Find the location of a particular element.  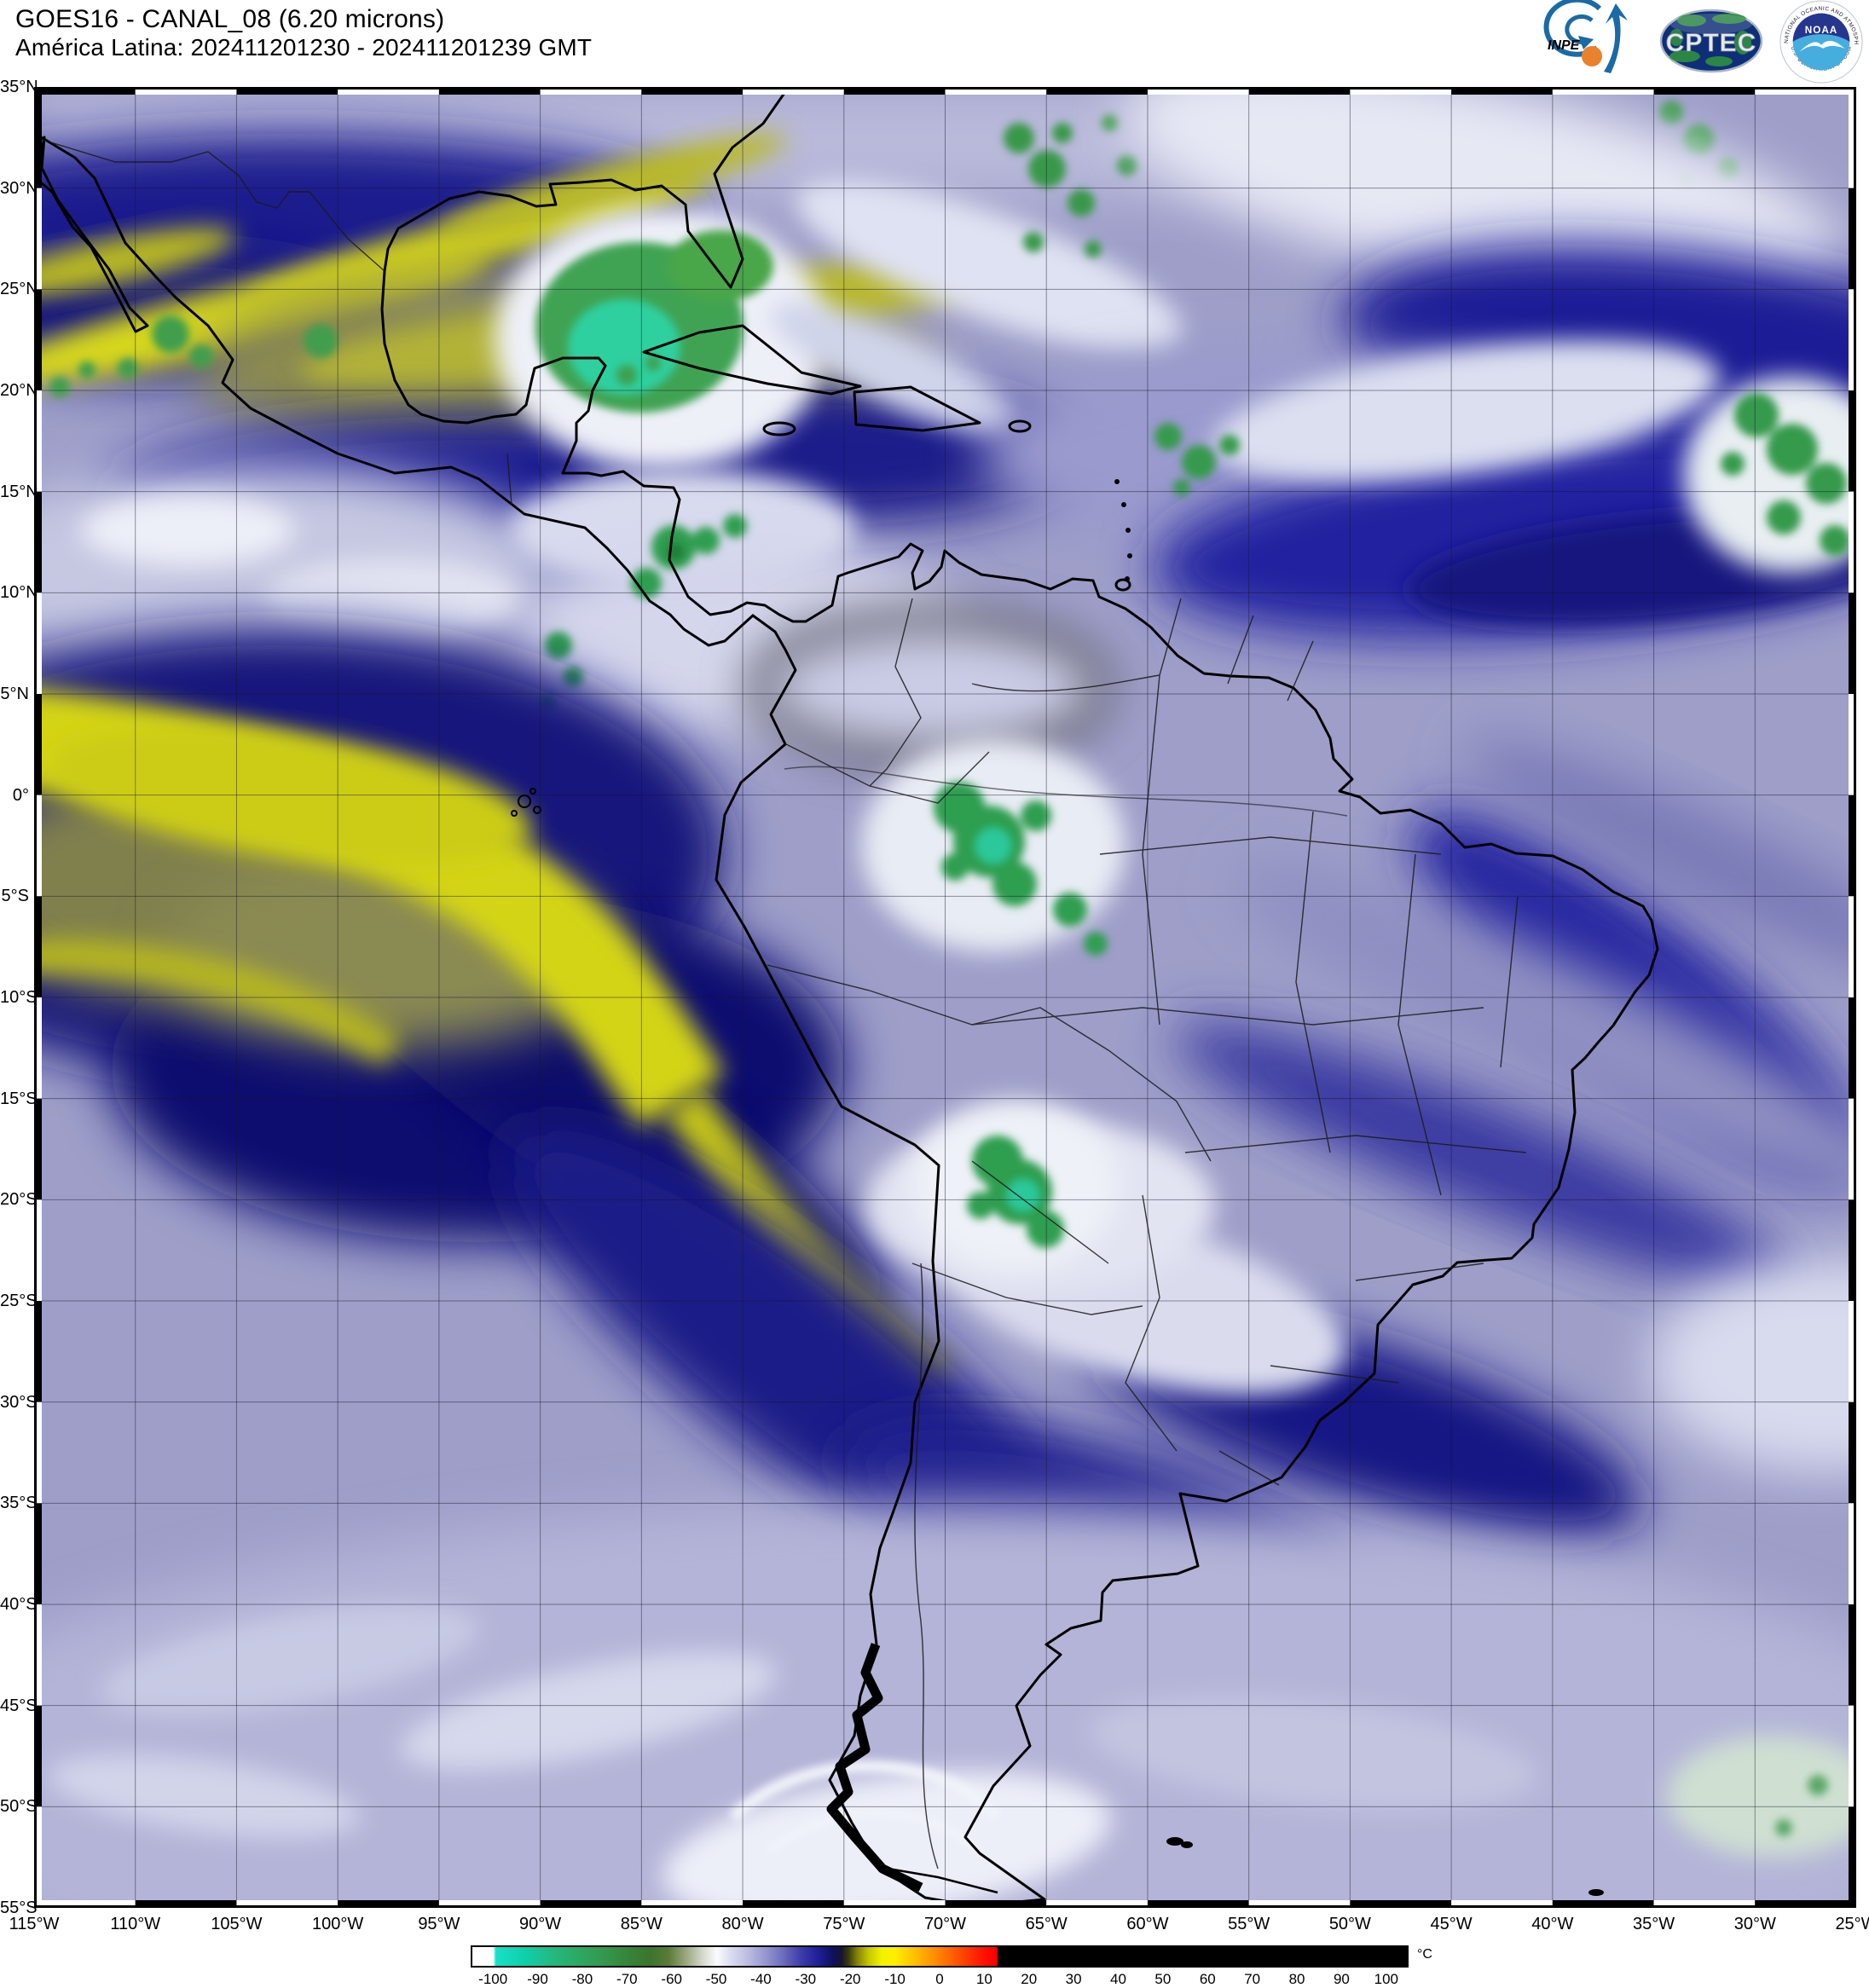

lon-label: 40°W is located at coordinates (1552, 1924).